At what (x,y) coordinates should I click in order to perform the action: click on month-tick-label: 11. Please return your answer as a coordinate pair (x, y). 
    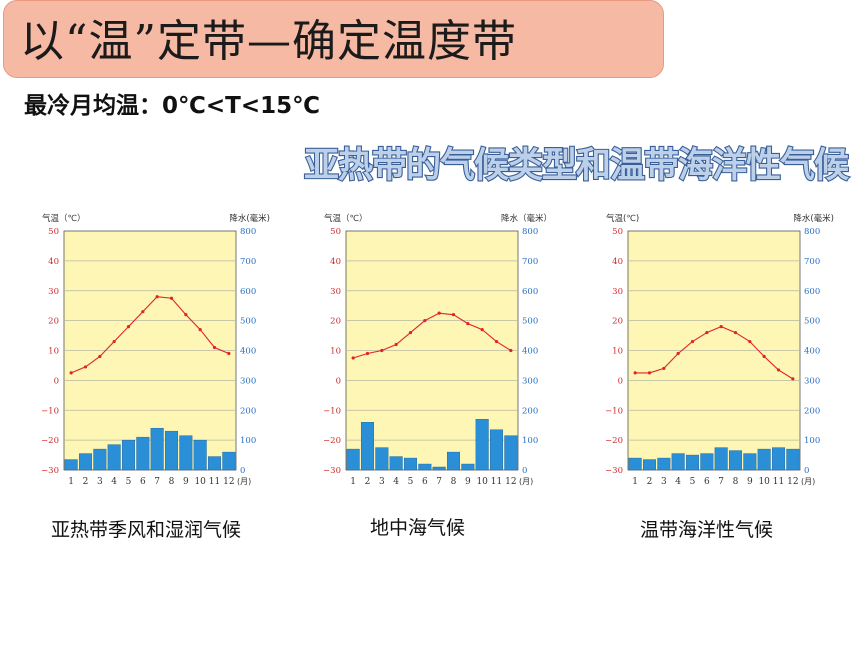
    Looking at the image, I should click on (214, 482).